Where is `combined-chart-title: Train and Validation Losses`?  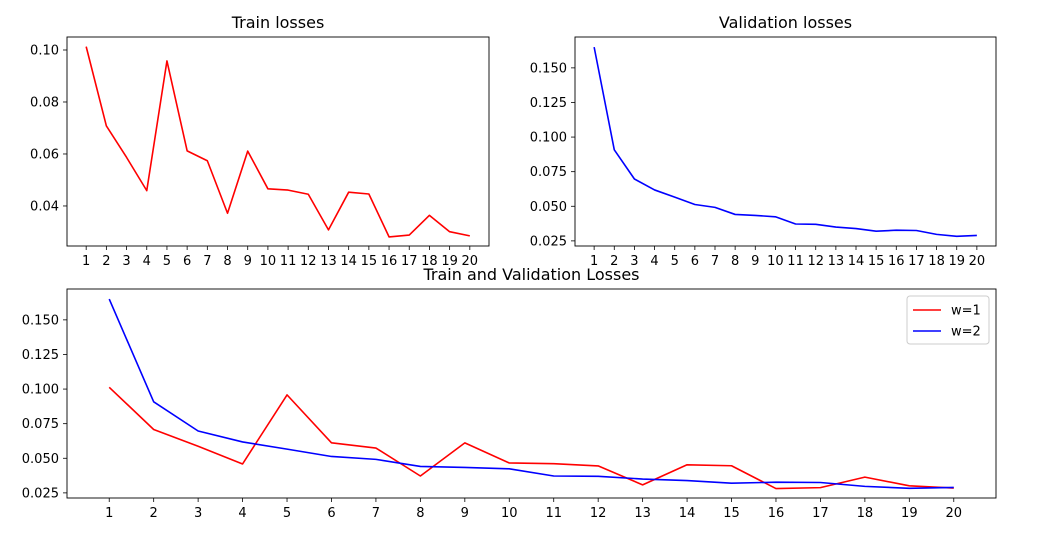 combined-chart-title: Train and Validation Losses is located at coordinates (530, 274).